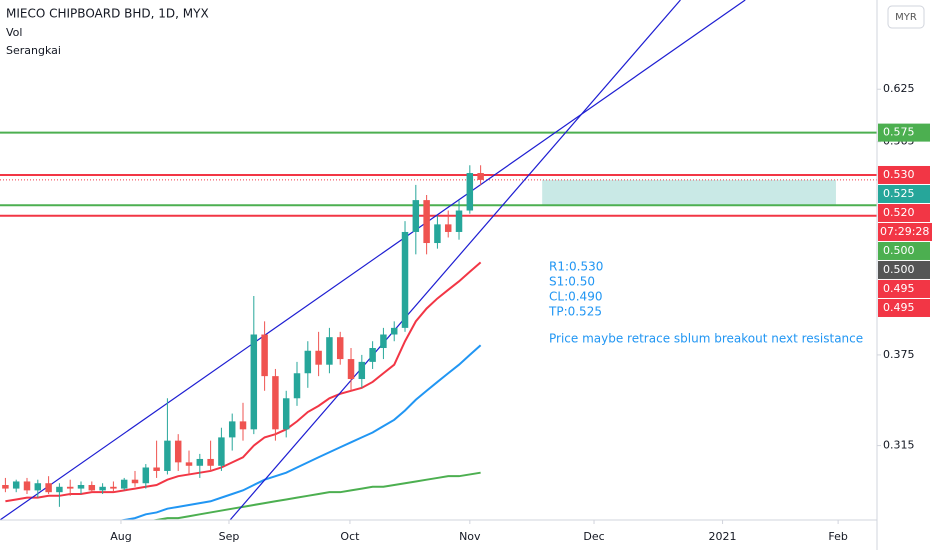  I want to click on x-tick-label: Nov, so click(470, 536).